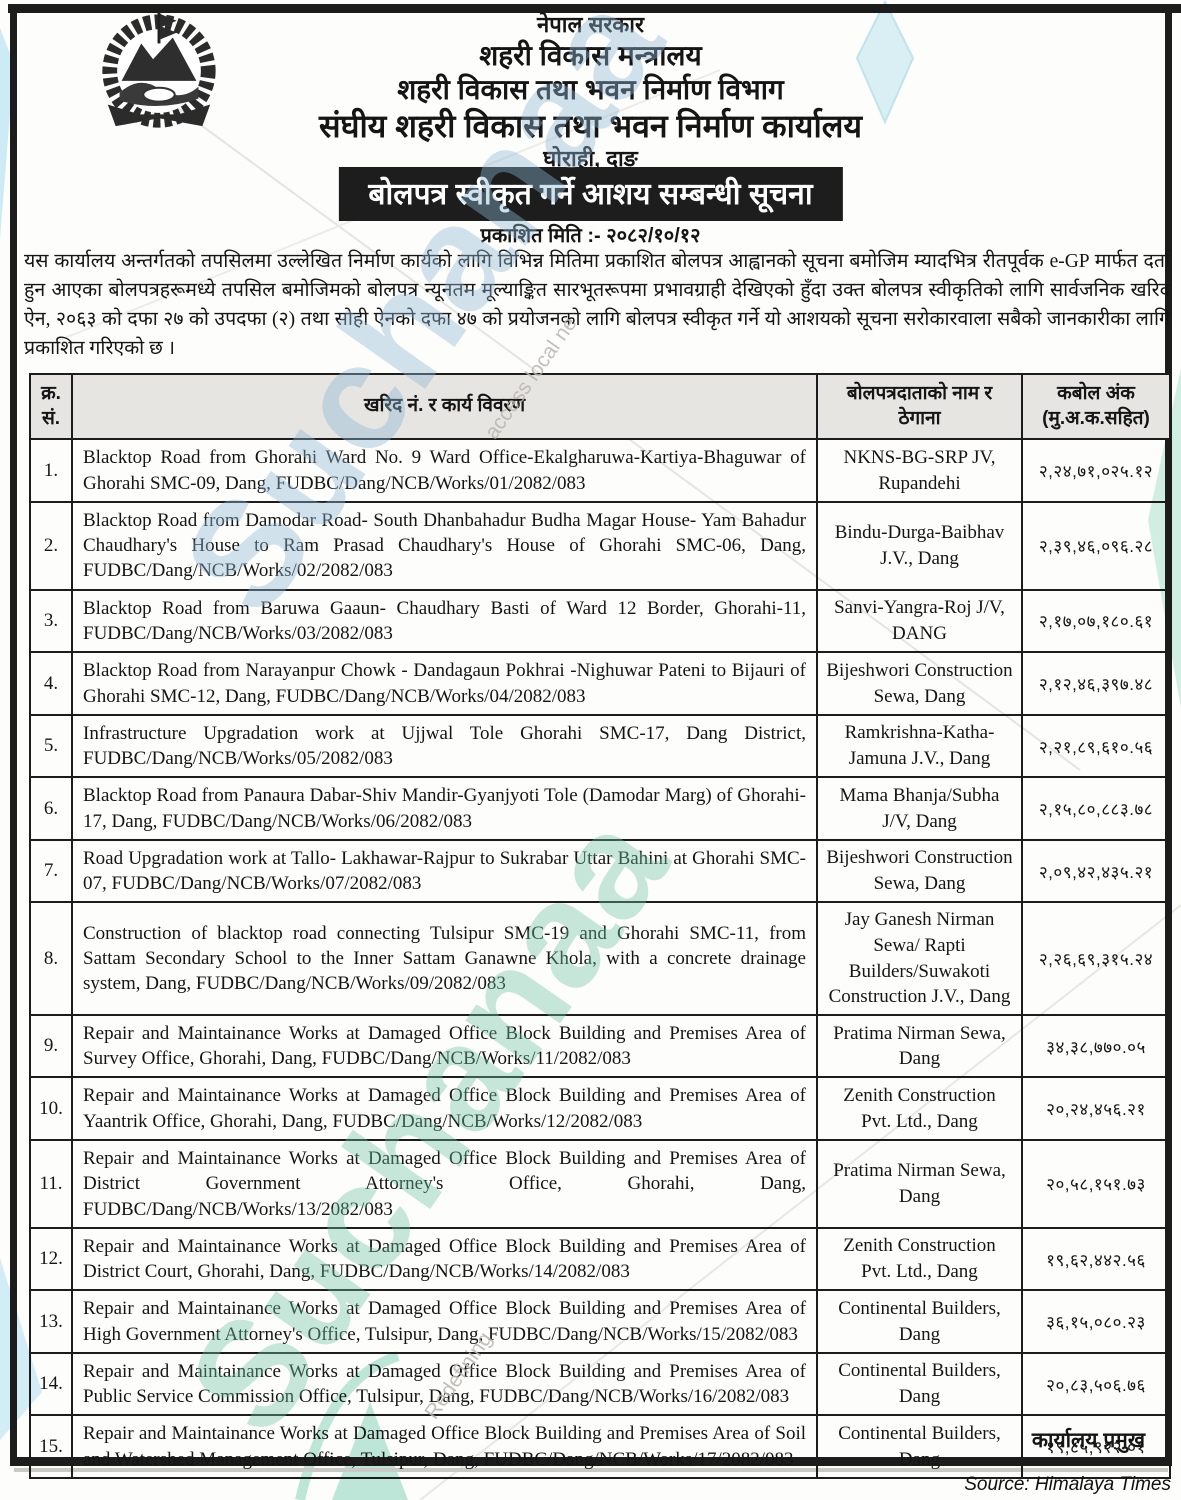  Describe the element at coordinates (51, 1321) in the screenshot. I see `row-number: 13.` at that location.